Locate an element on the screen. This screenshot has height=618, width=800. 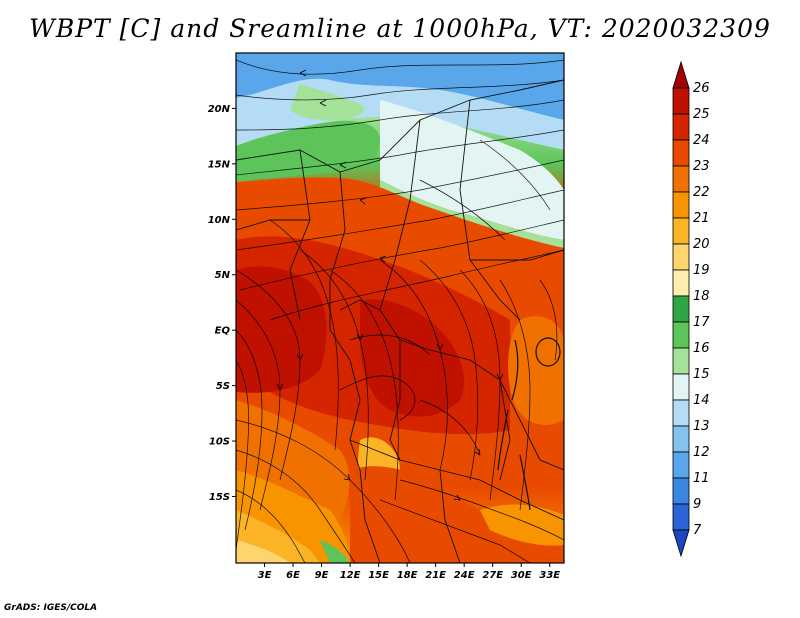
colorbar-label: 14 is located at coordinates (701, 400).